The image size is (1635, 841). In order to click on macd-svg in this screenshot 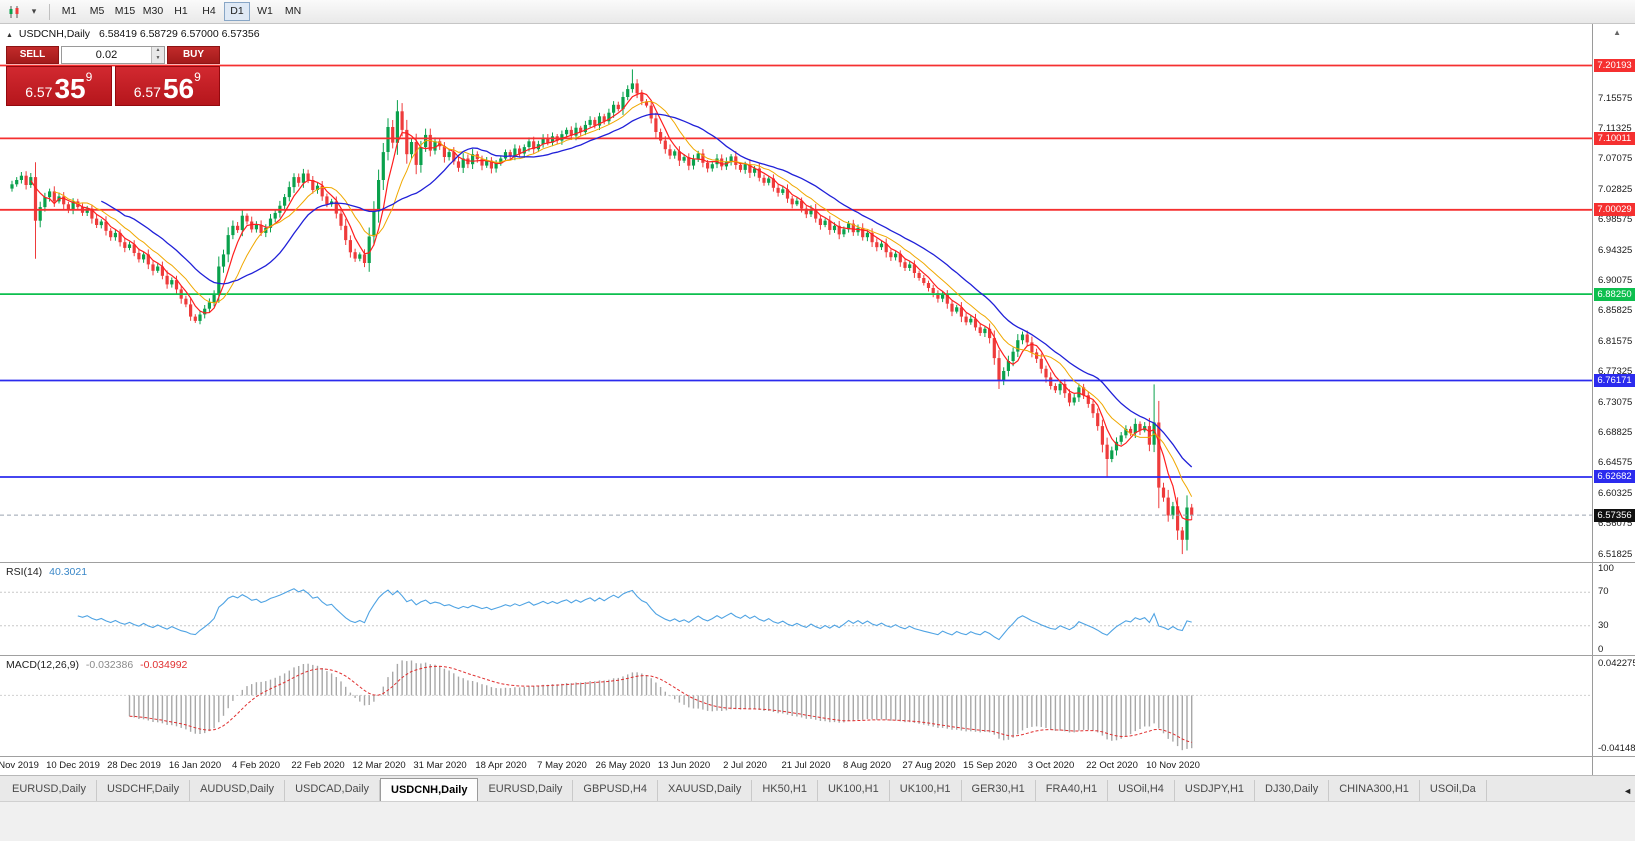, I will do `click(796, 706)`.